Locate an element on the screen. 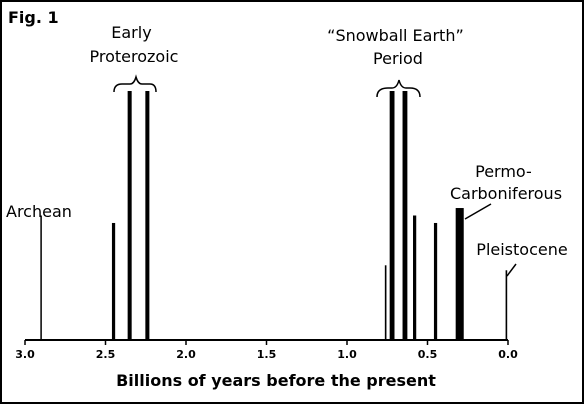 This screenshot has height=404, width=584. x-tick-label-0: 3.0 is located at coordinates (25, 354).